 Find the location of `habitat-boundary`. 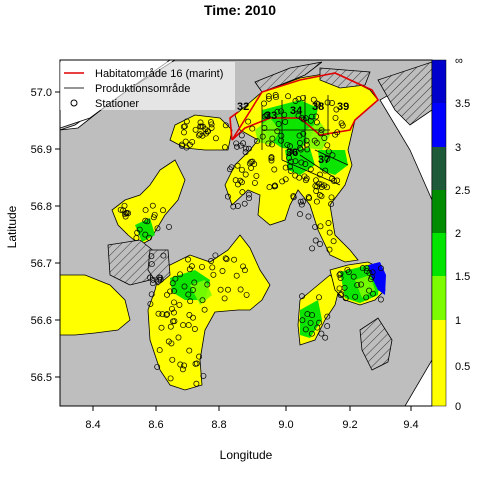

habitat-boundary is located at coordinates (305, 106).